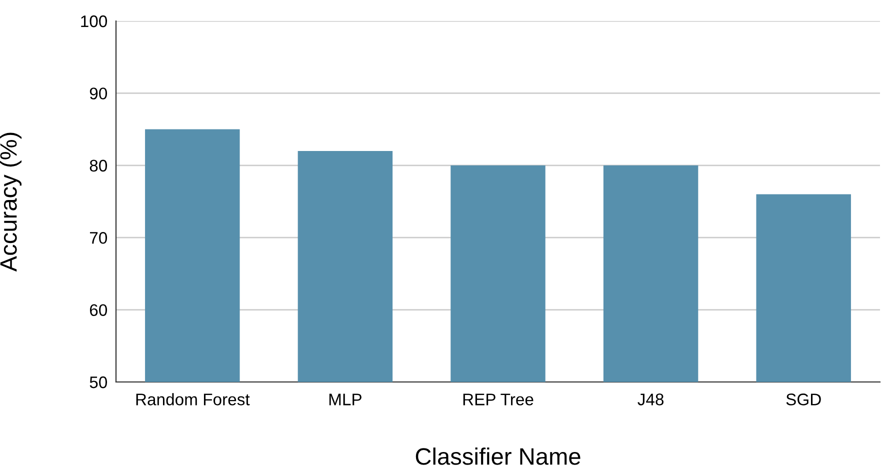 This screenshot has width=884, height=471. Describe the element at coordinates (99, 382) in the screenshot. I see `y-tick-label: 50` at that location.